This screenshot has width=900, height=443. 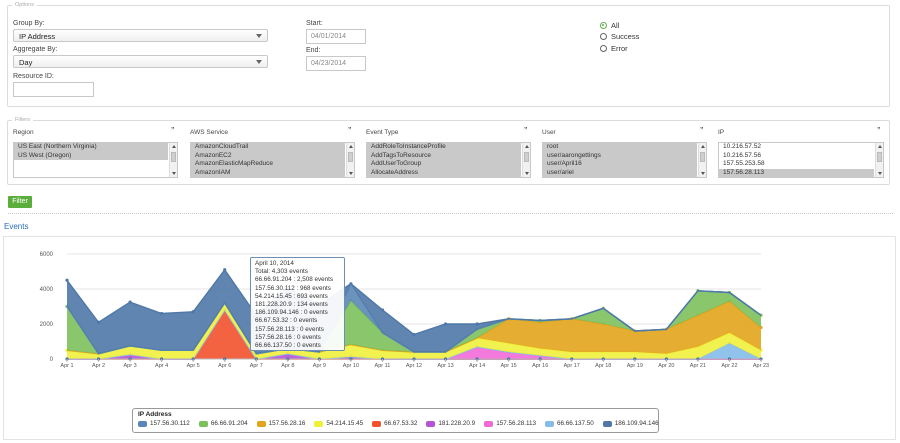 What do you see at coordinates (477, 366) in the screenshot?
I see `x-tick-label: Apr 14` at bounding box center [477, 366].